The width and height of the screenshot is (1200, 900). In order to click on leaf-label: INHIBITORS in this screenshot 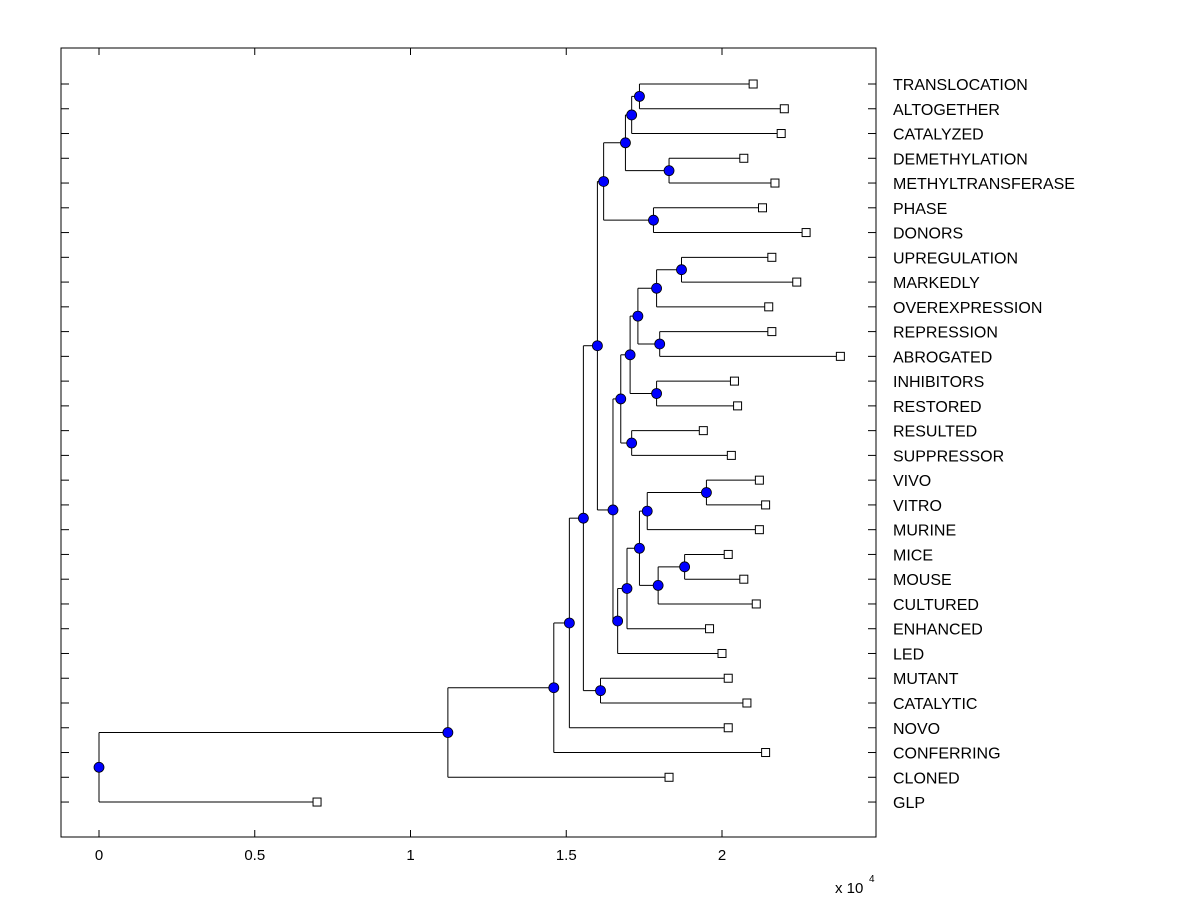, I will do `click(938, 382)`.